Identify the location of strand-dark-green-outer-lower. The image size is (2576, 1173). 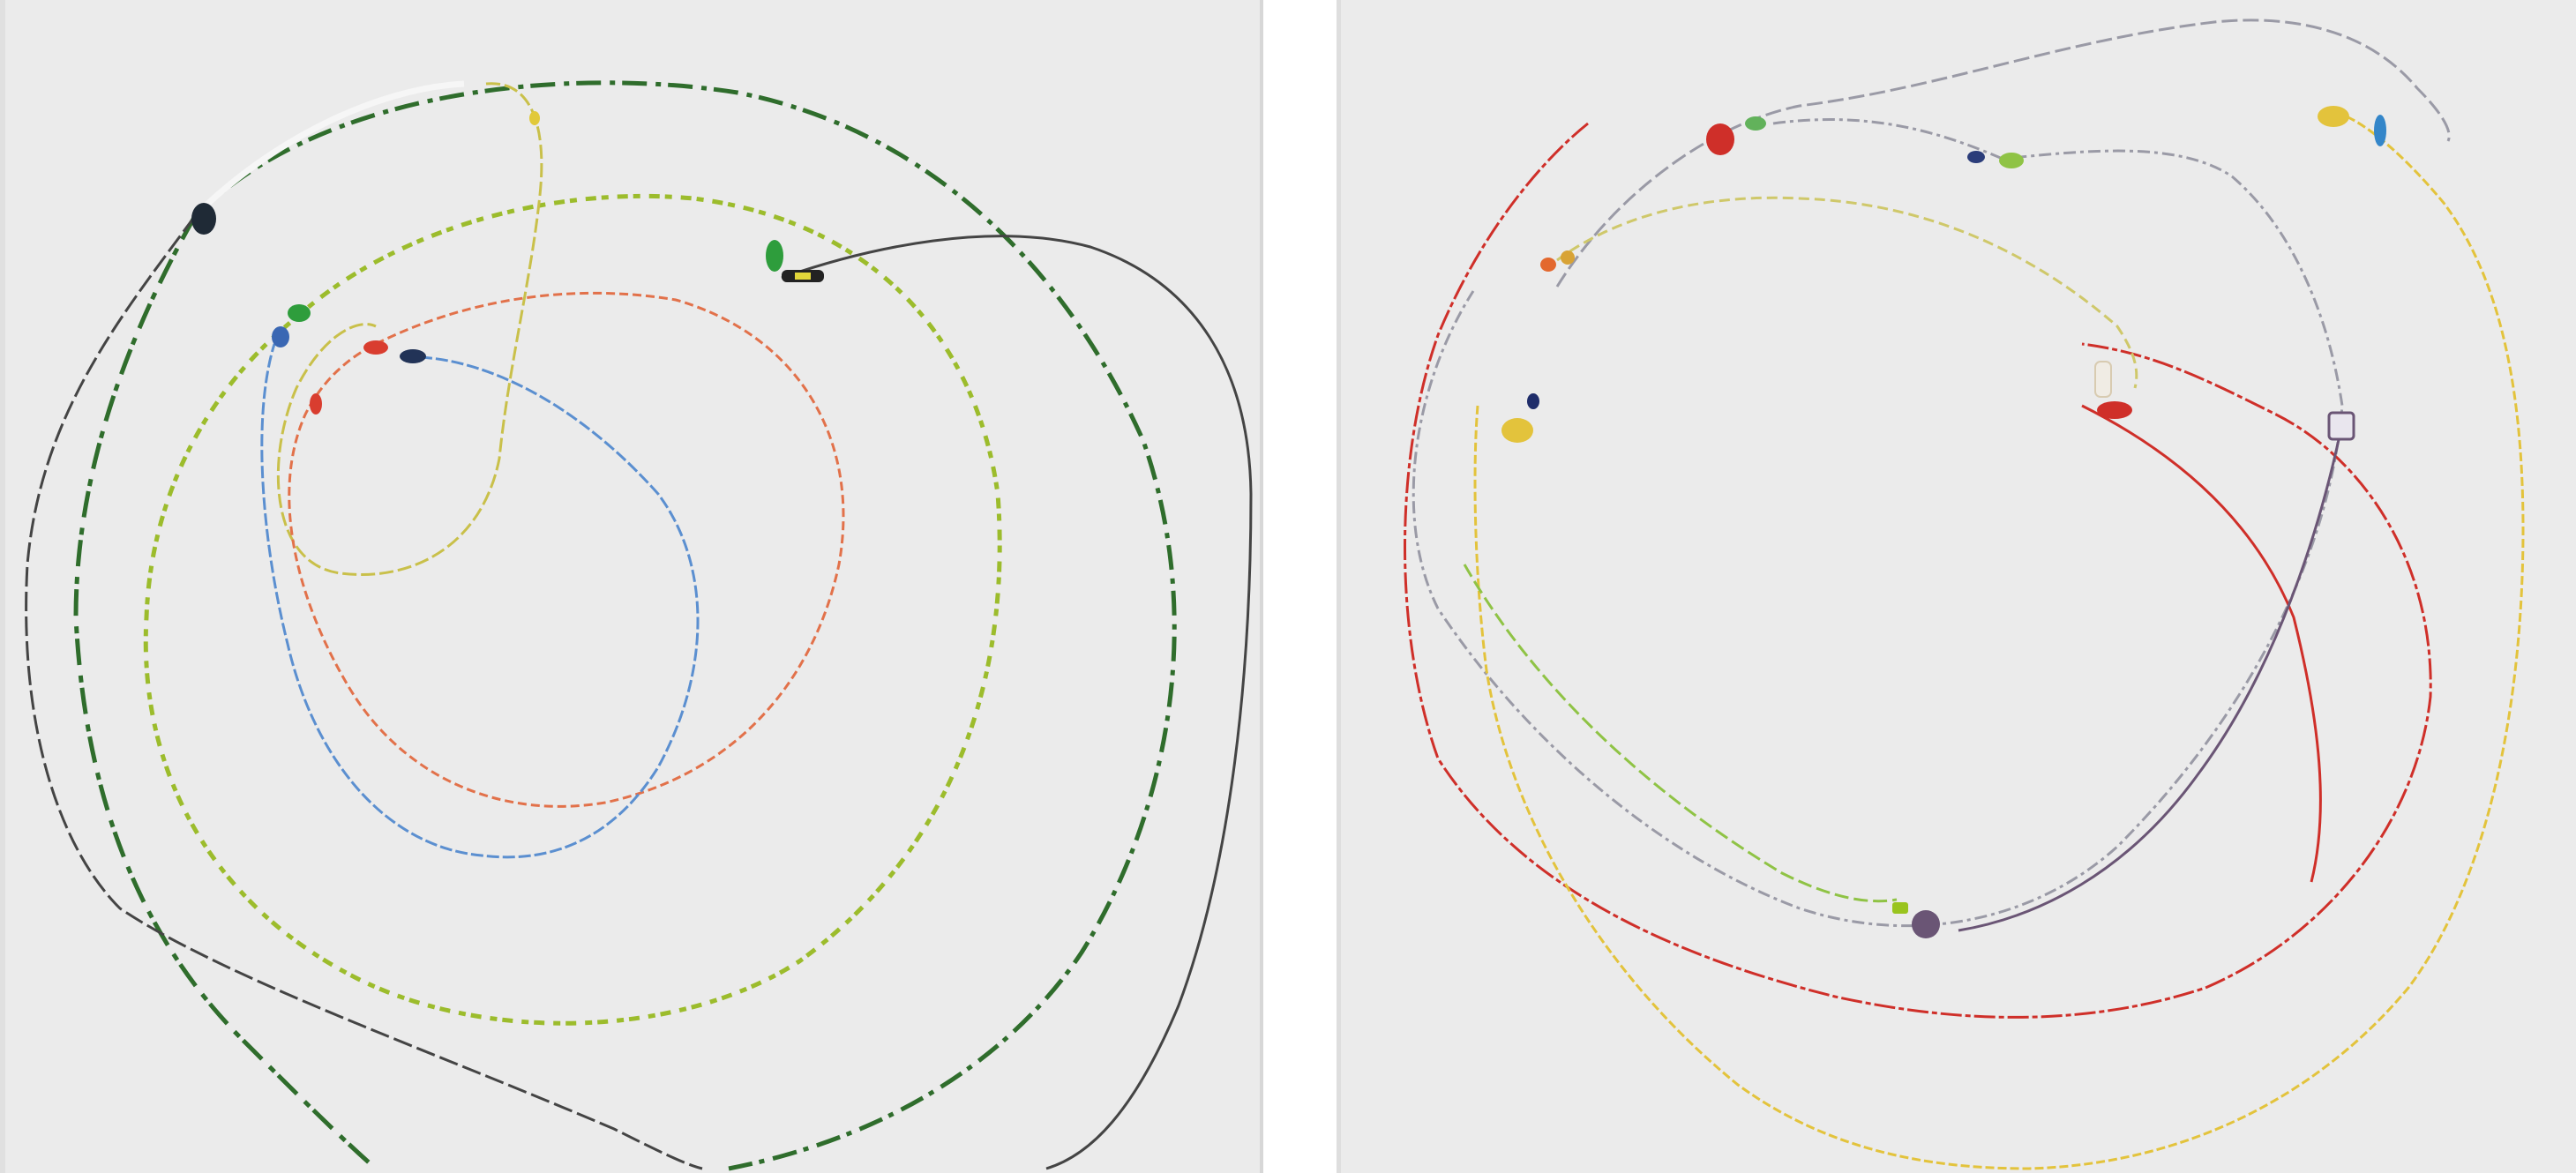
(226, 692).